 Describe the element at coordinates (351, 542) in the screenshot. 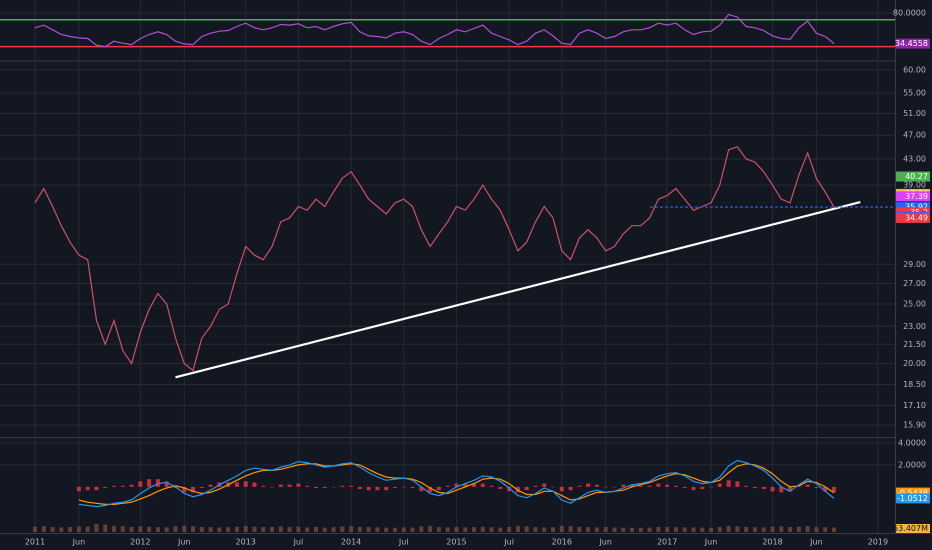

I see `x-tick-label: 2014` at that location.